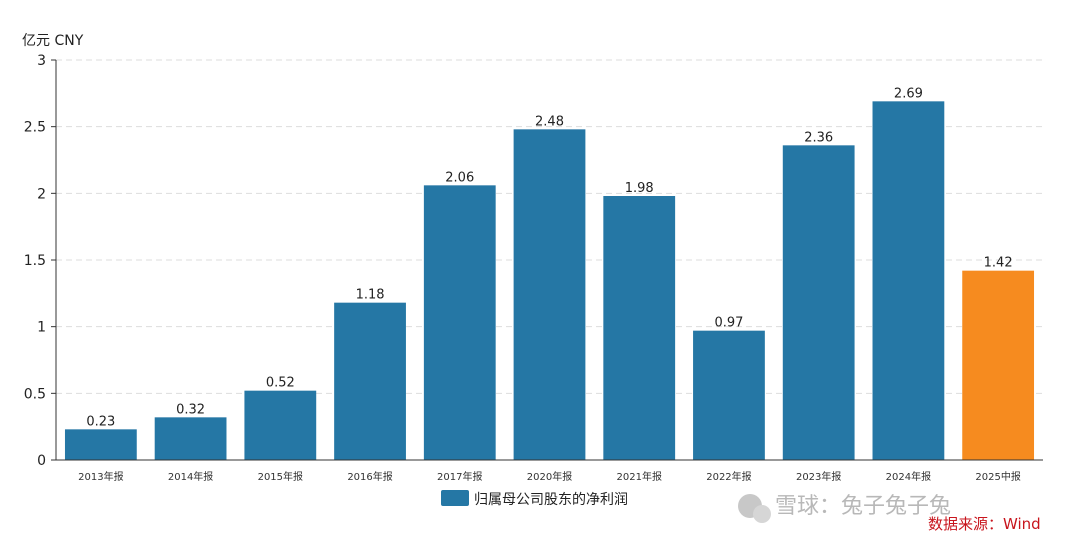 This screenshot has width=1080, height=548. What do you see at coordinates (35, 128) in the screenshot?
I see `y-tick-label: 2.5` at bounding box center [35, 128].